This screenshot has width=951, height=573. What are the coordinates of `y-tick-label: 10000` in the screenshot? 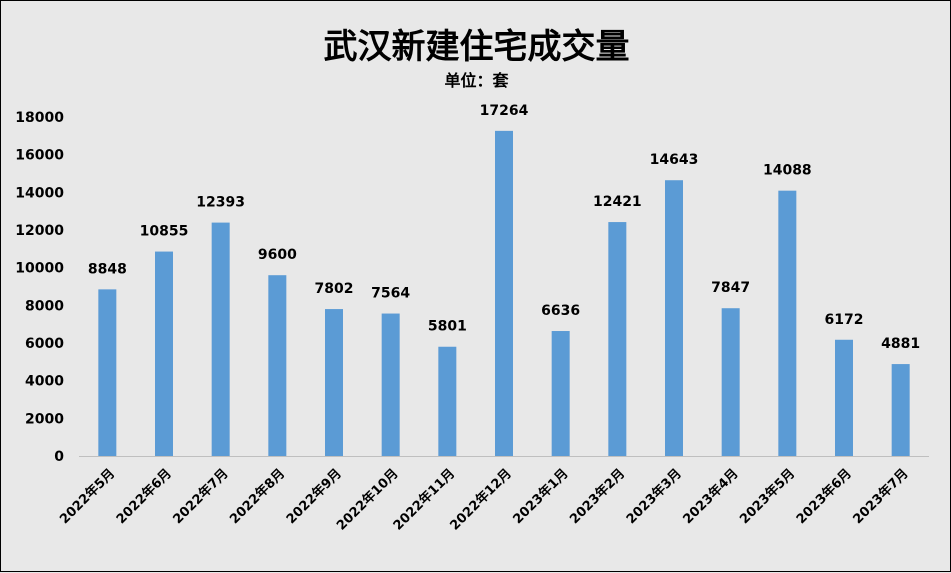 It's located at (39, 269).